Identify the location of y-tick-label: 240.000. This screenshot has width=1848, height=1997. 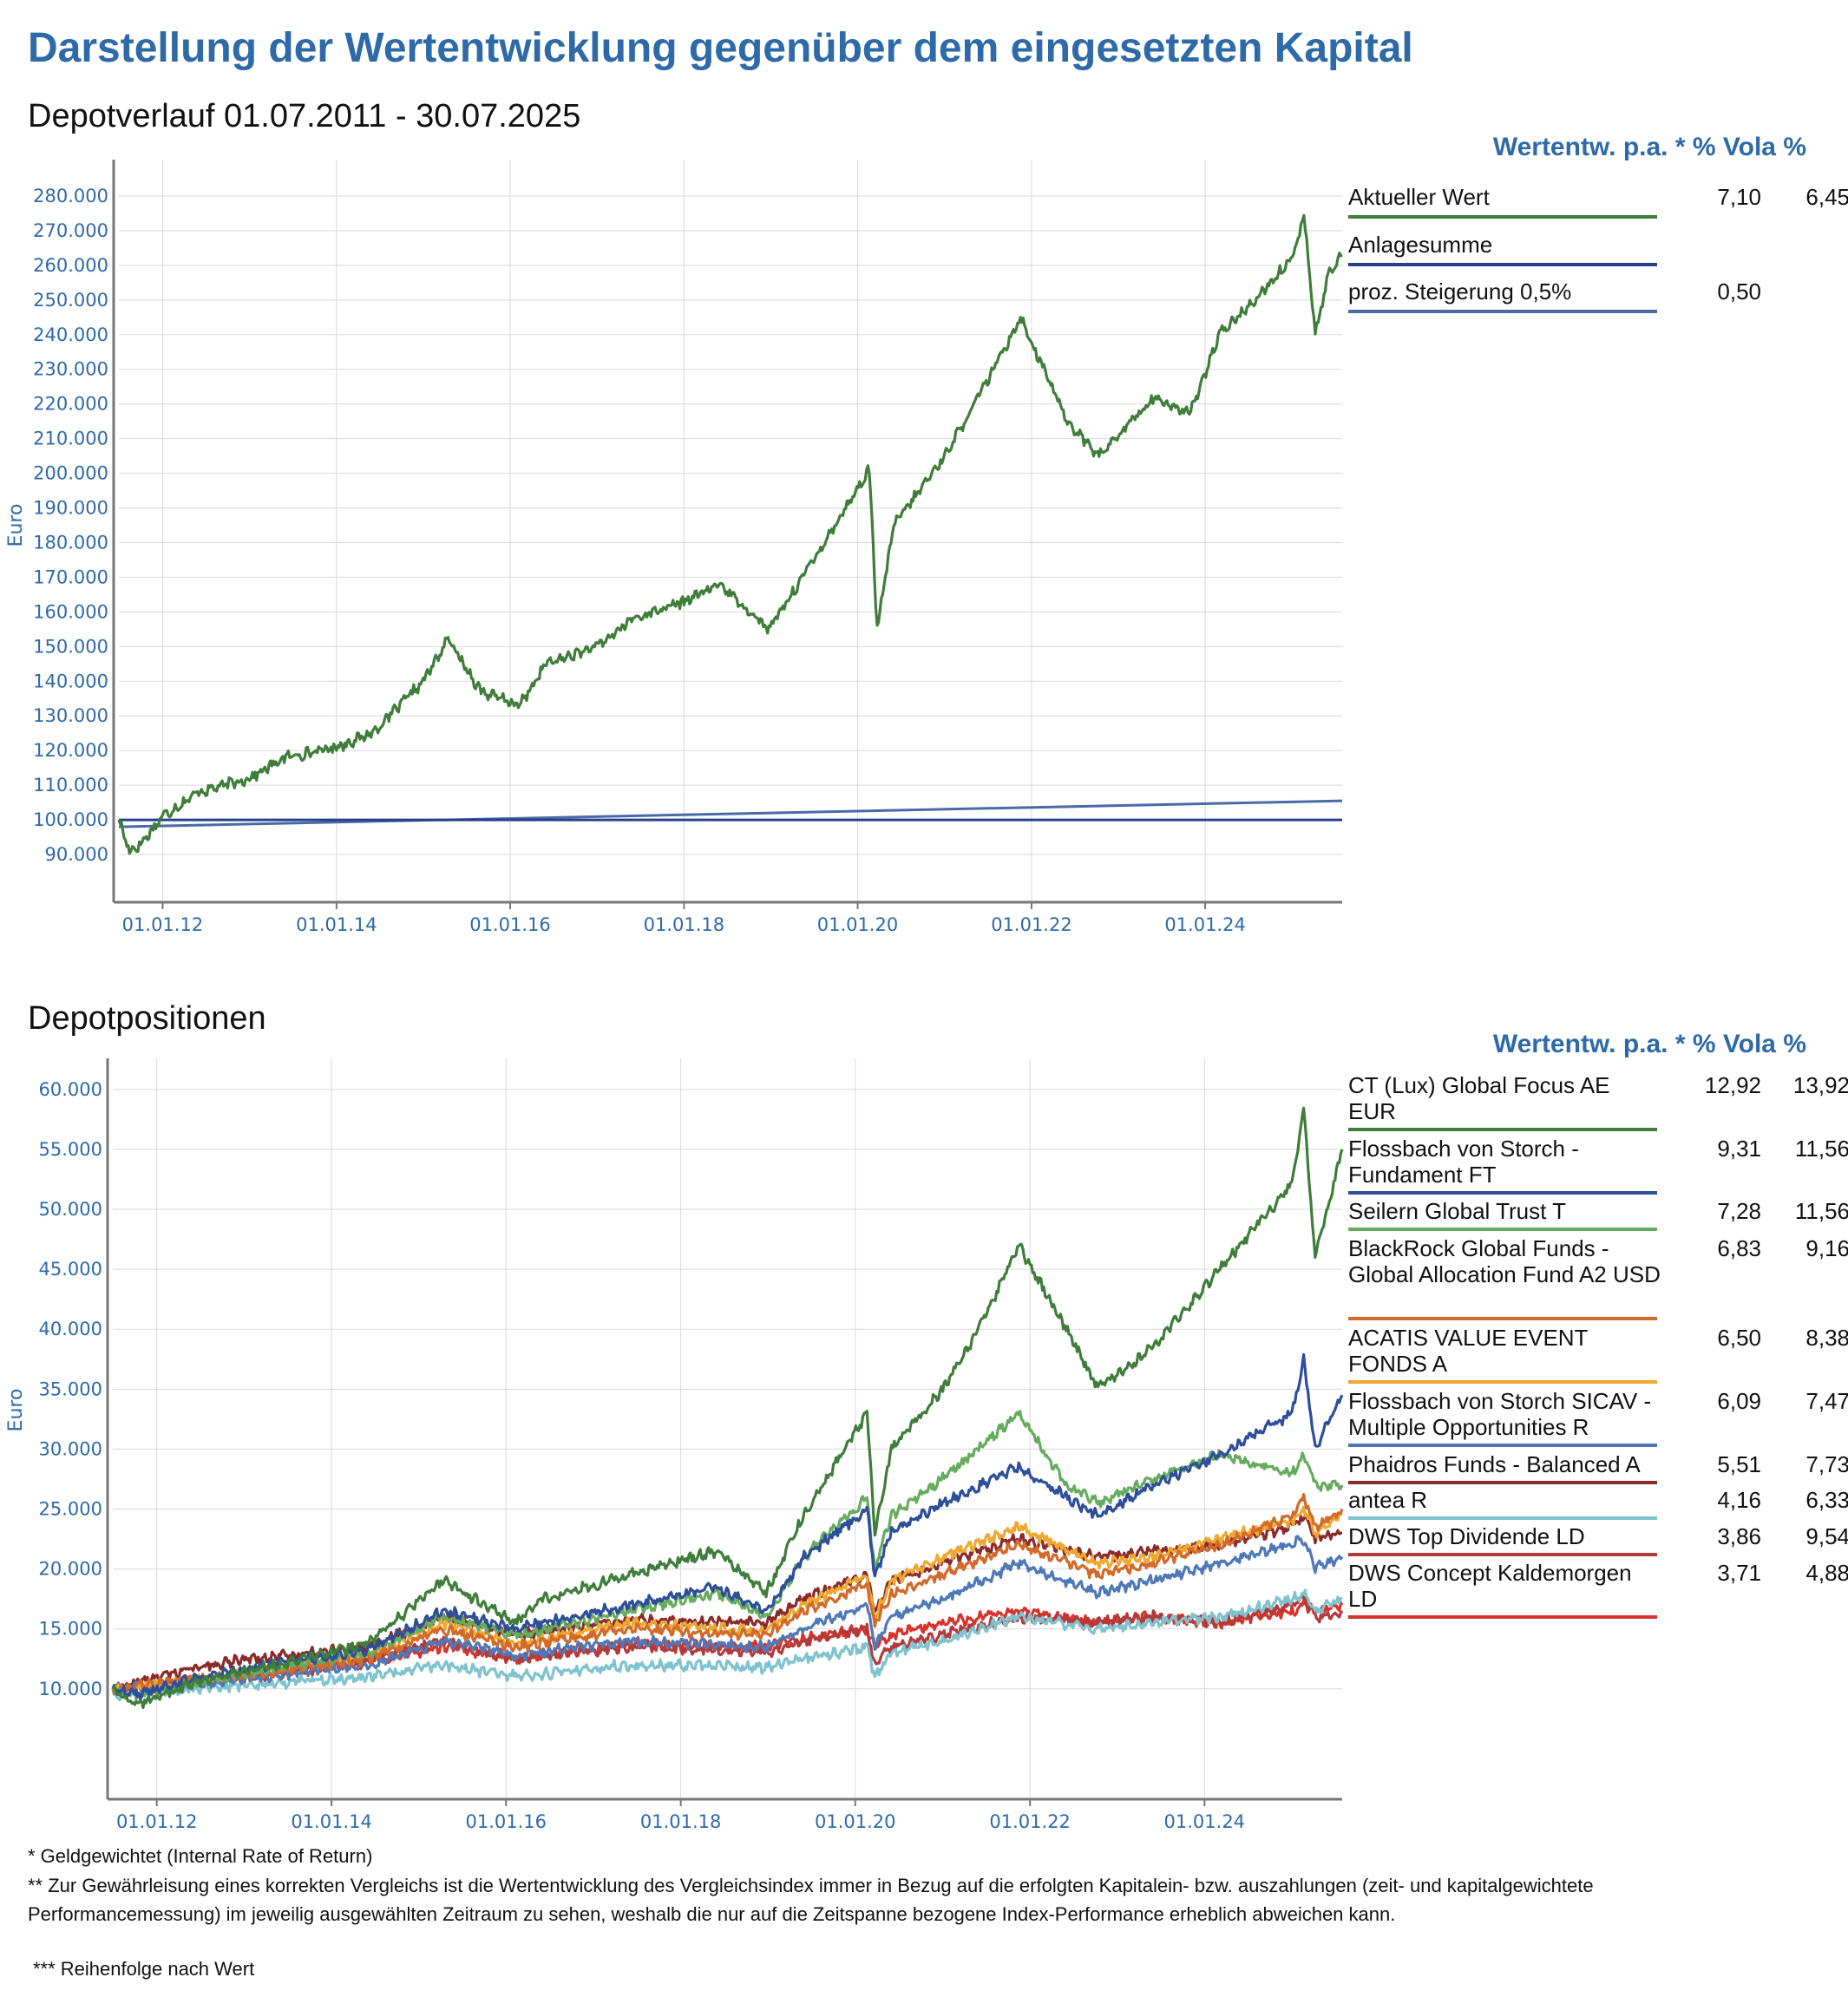
(70, 334).